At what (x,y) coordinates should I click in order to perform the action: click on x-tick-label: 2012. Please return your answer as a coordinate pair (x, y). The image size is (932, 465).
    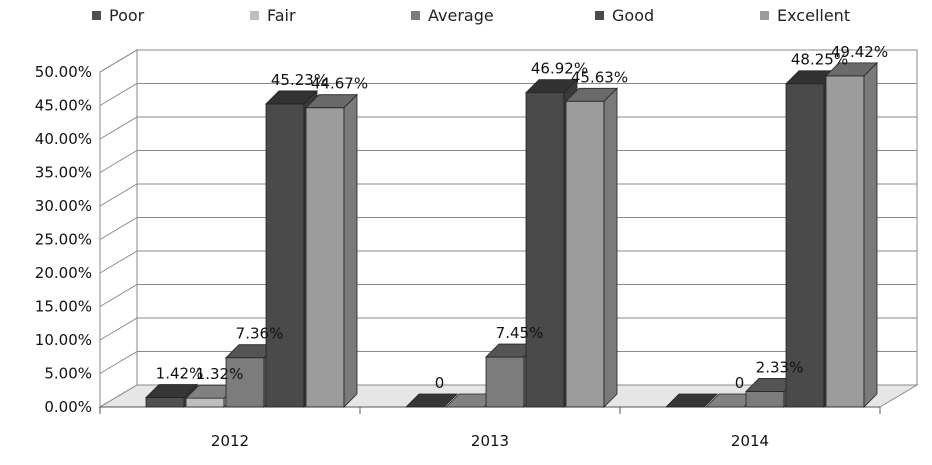
    Looking at the image, I should click on (230, 441).